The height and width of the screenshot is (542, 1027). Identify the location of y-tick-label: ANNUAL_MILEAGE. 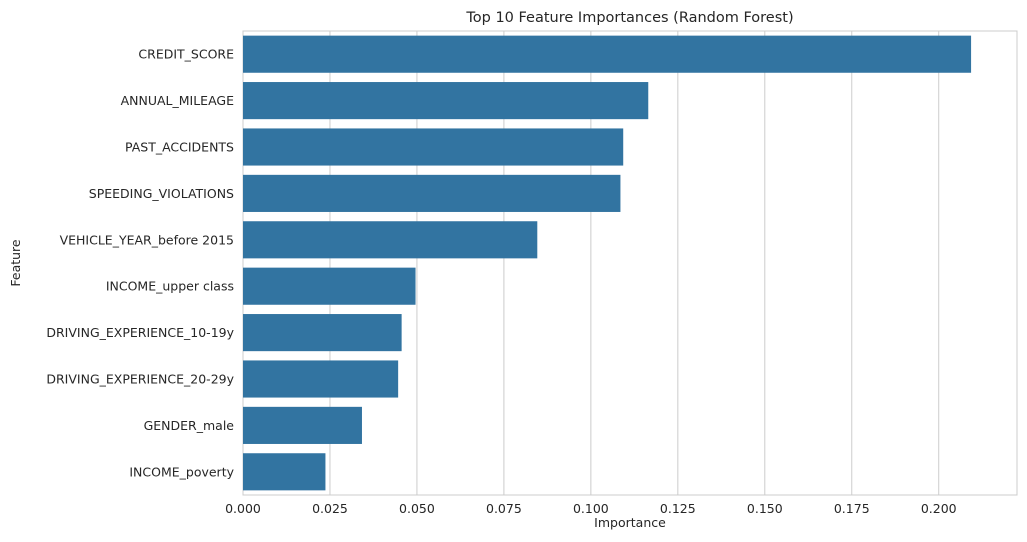
(178, 100).